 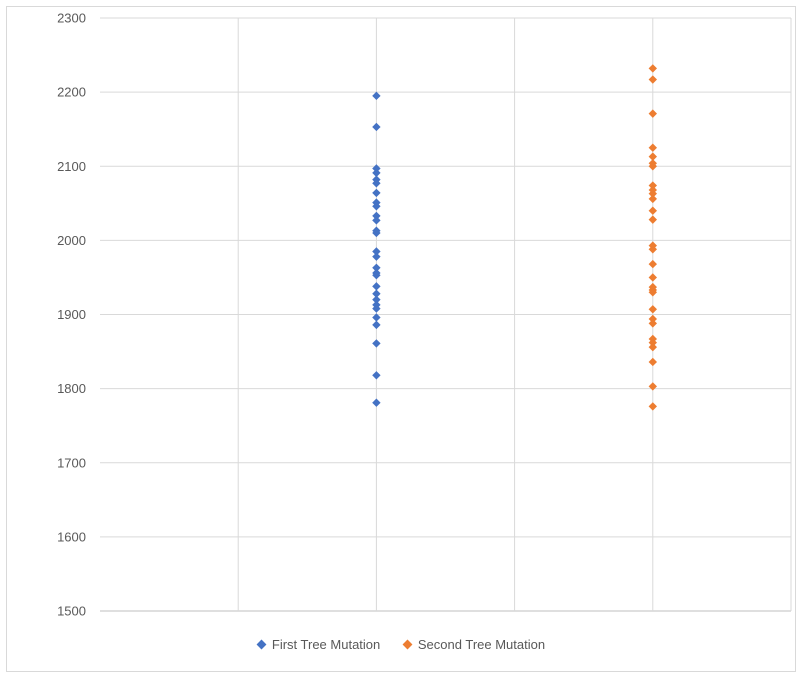 I want to click on legend-item-series-1: First Tree Mutation, so click(x=318, y=644).